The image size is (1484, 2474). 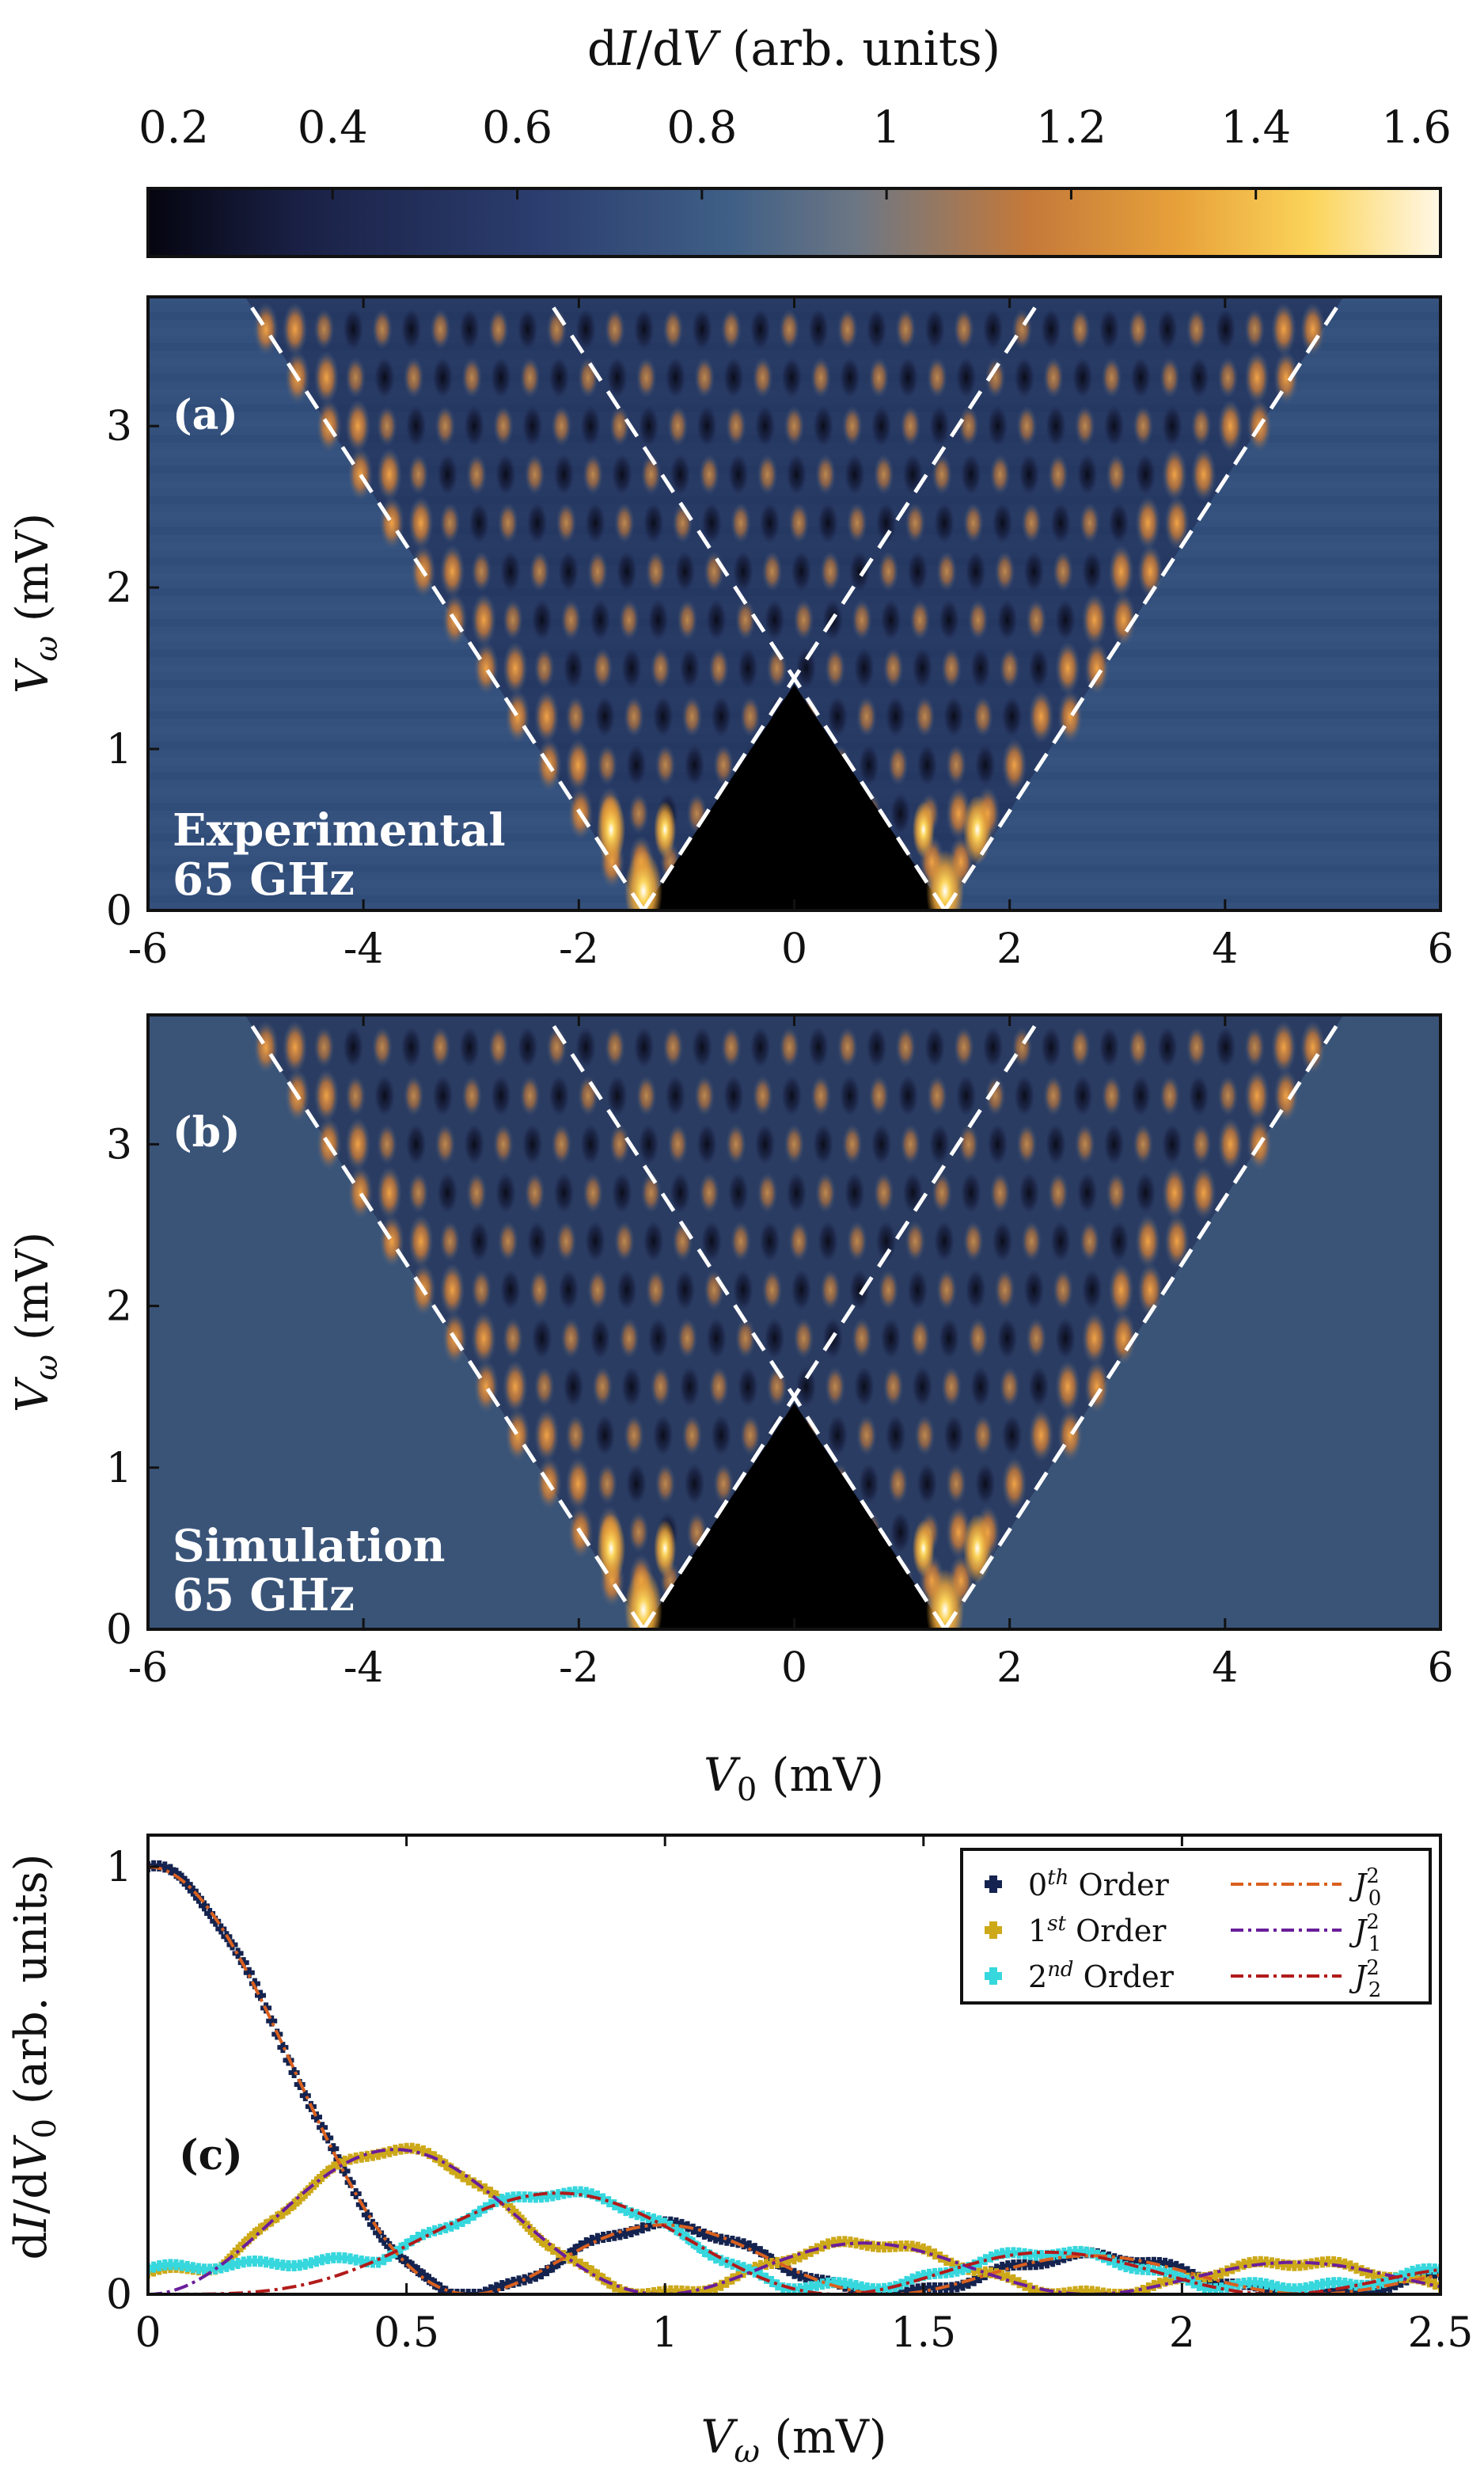 What do you see at coordinates (119, 588) in the screenshot?
I see `y-tick-label: 2` at bounding box center [119, 588].